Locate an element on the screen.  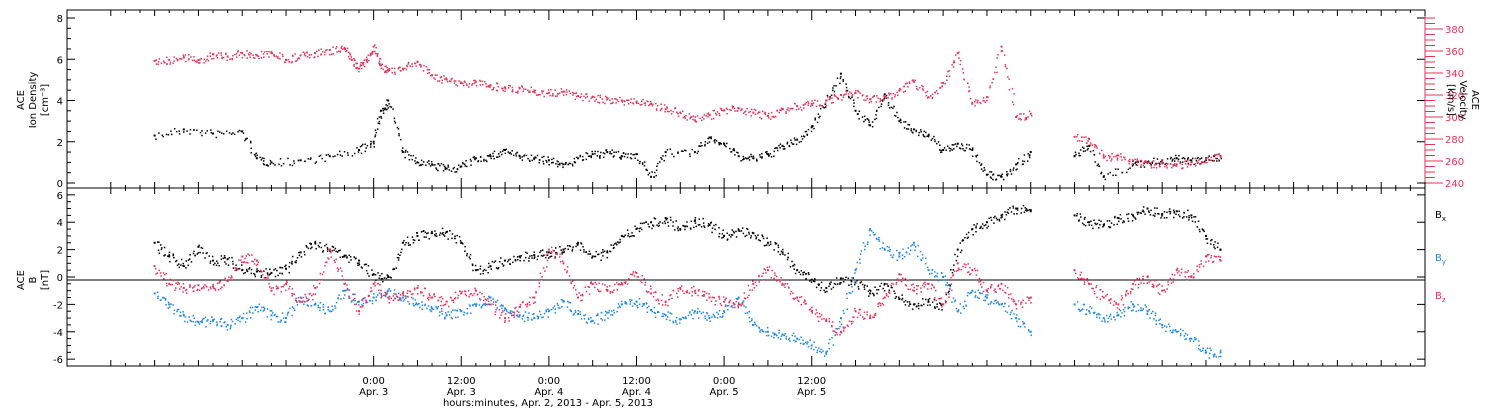
density-point is located at coordinates (256, 158).